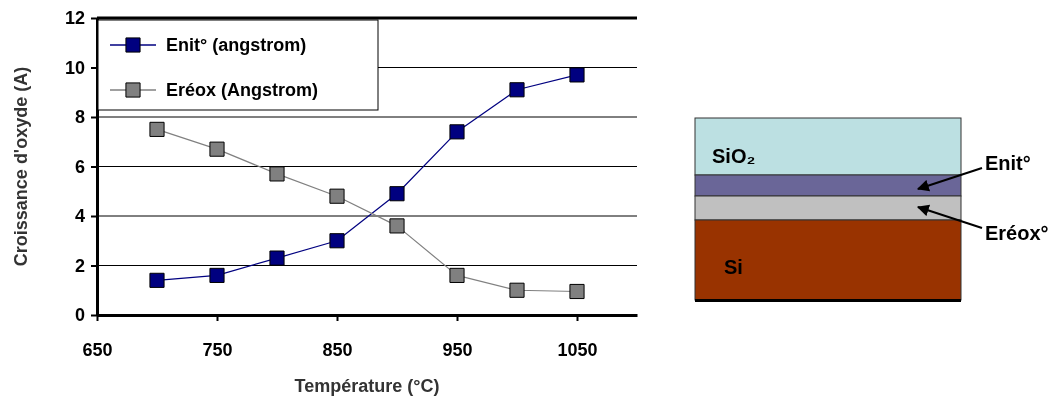 The height and width of the screenshot is (405, 1063). I want to click on x-tick-label: 850, so click(337, 349).